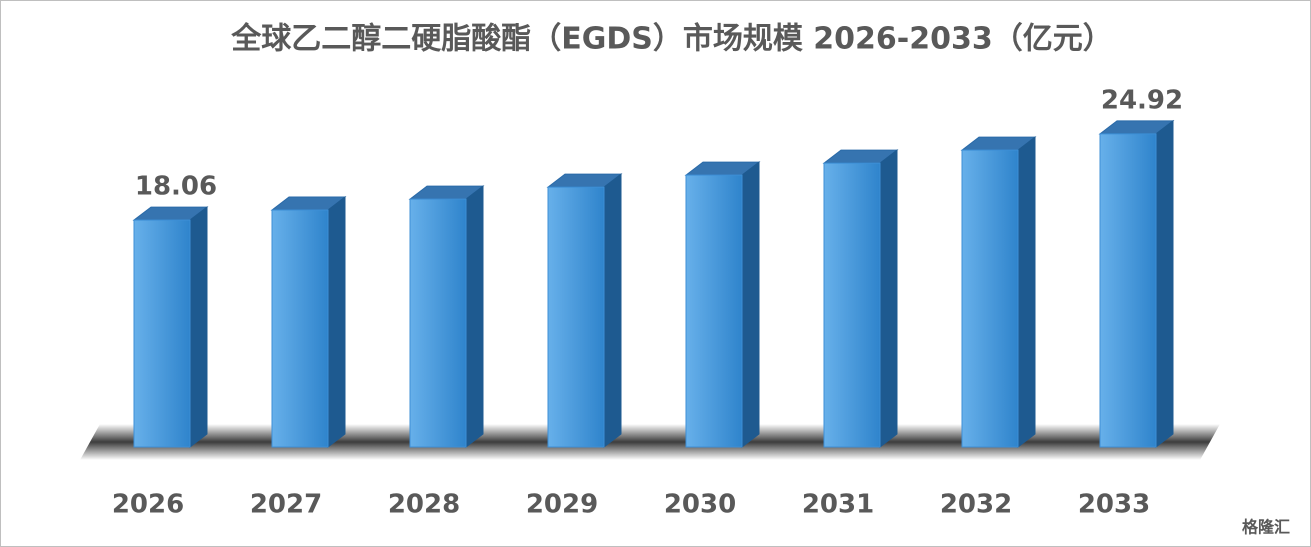 This screenshot has width=1311, height=547. I want to click on x-tick-label: 2032, so click(976, 505).